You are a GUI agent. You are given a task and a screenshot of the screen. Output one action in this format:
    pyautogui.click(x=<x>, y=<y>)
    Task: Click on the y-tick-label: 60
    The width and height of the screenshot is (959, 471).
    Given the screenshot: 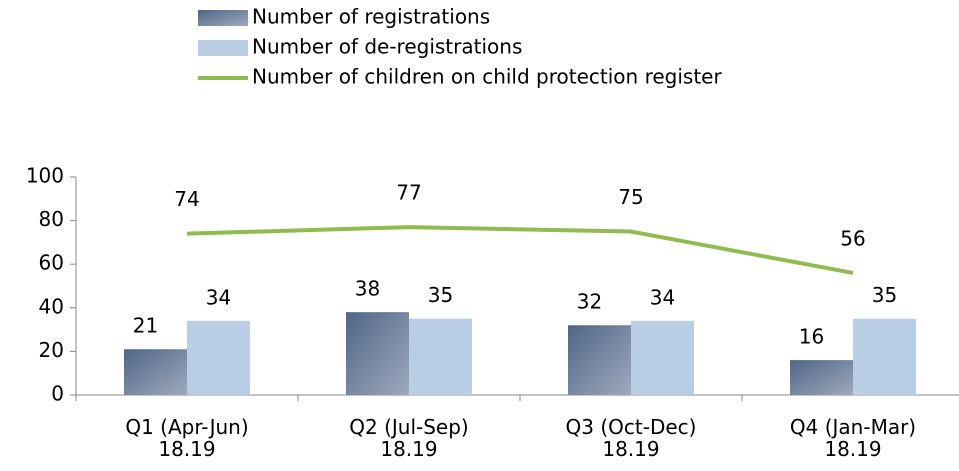 What is the action you would take?
    pyautogui.click(x=51, y=263)
    